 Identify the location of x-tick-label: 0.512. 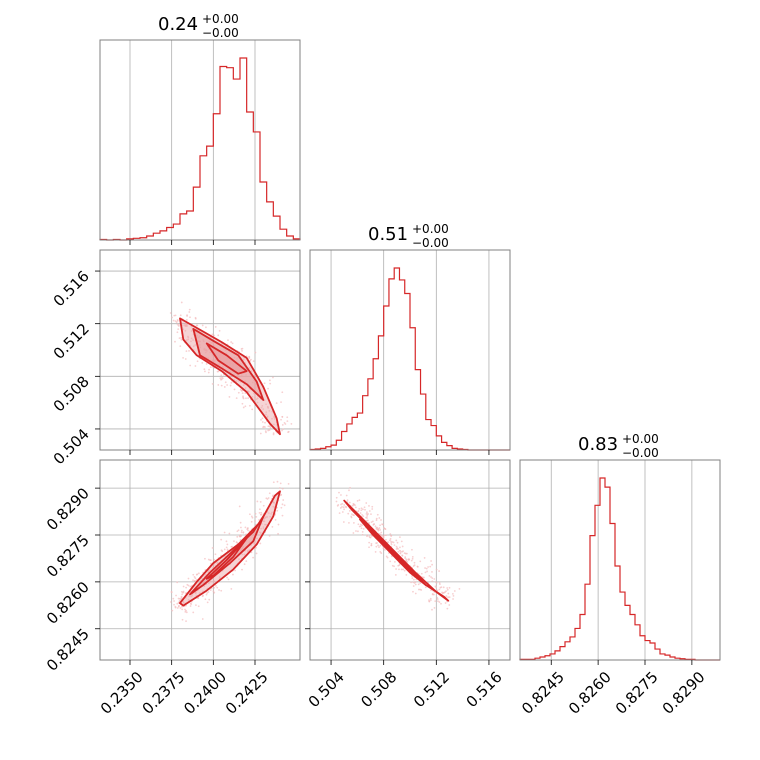
(431, 689).